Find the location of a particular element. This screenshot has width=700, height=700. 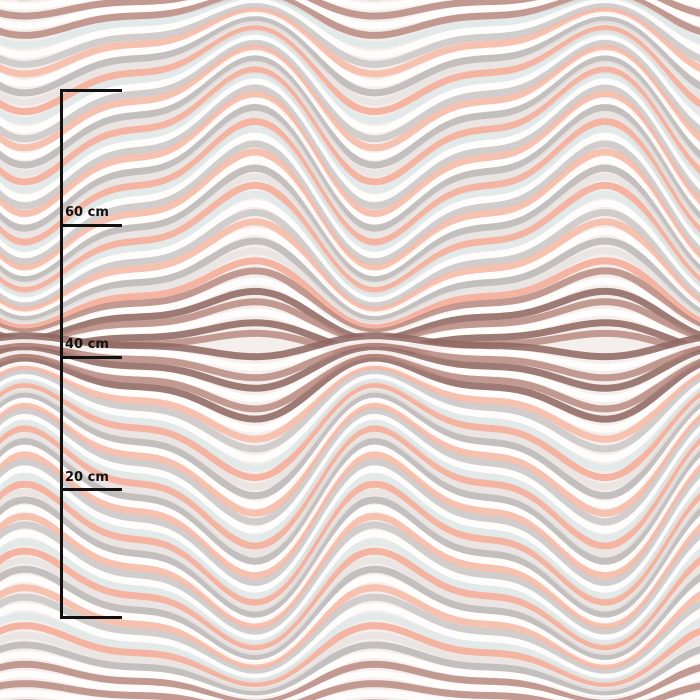

ruler-label-40cm: 40 cm is located at coordinates (87, 344).